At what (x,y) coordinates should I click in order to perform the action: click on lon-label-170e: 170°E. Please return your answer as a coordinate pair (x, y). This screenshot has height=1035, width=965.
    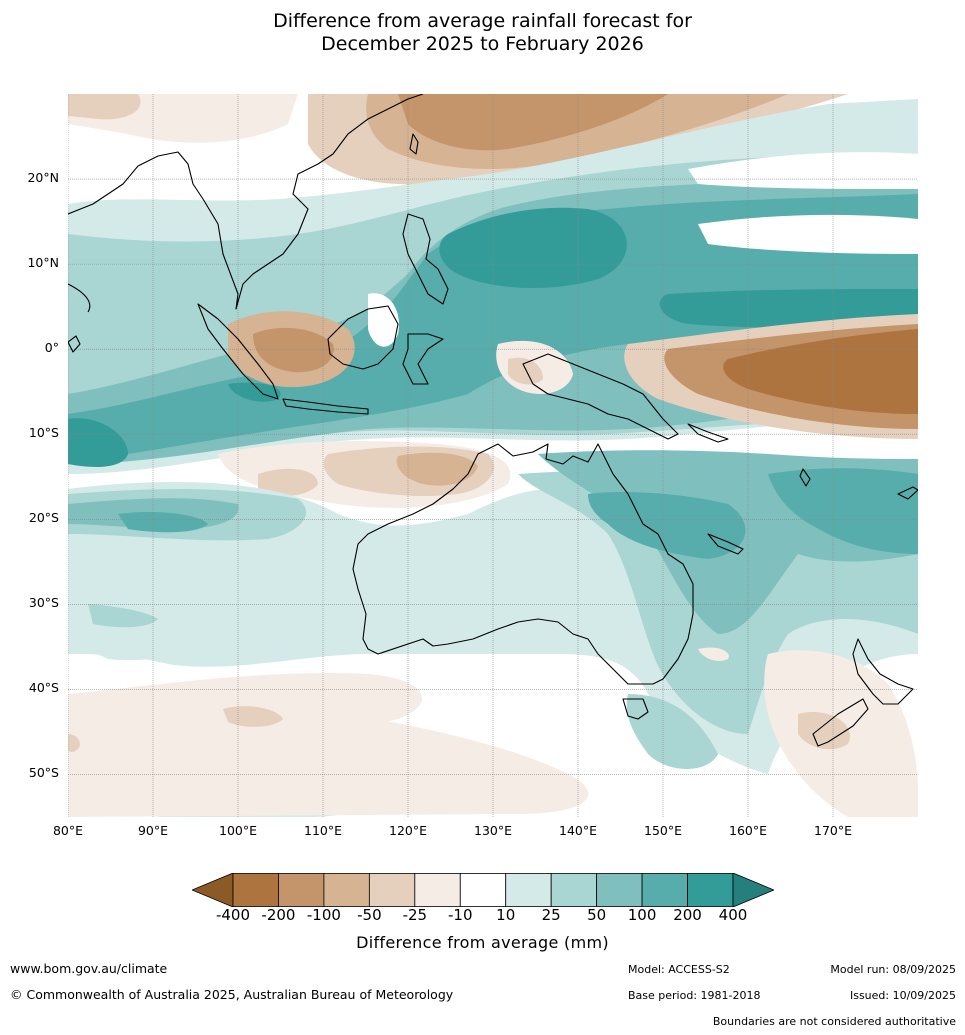
    Looking at the image, I should click on (833, 830).